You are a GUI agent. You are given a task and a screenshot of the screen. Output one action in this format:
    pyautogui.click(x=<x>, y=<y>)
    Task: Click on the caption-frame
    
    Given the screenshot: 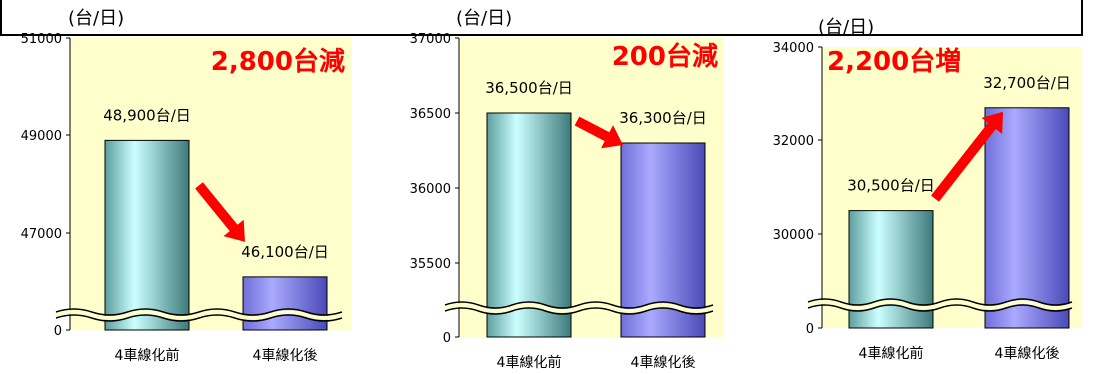 What is the action you would take?
    pyautogui.click(x=541, y=18)
    